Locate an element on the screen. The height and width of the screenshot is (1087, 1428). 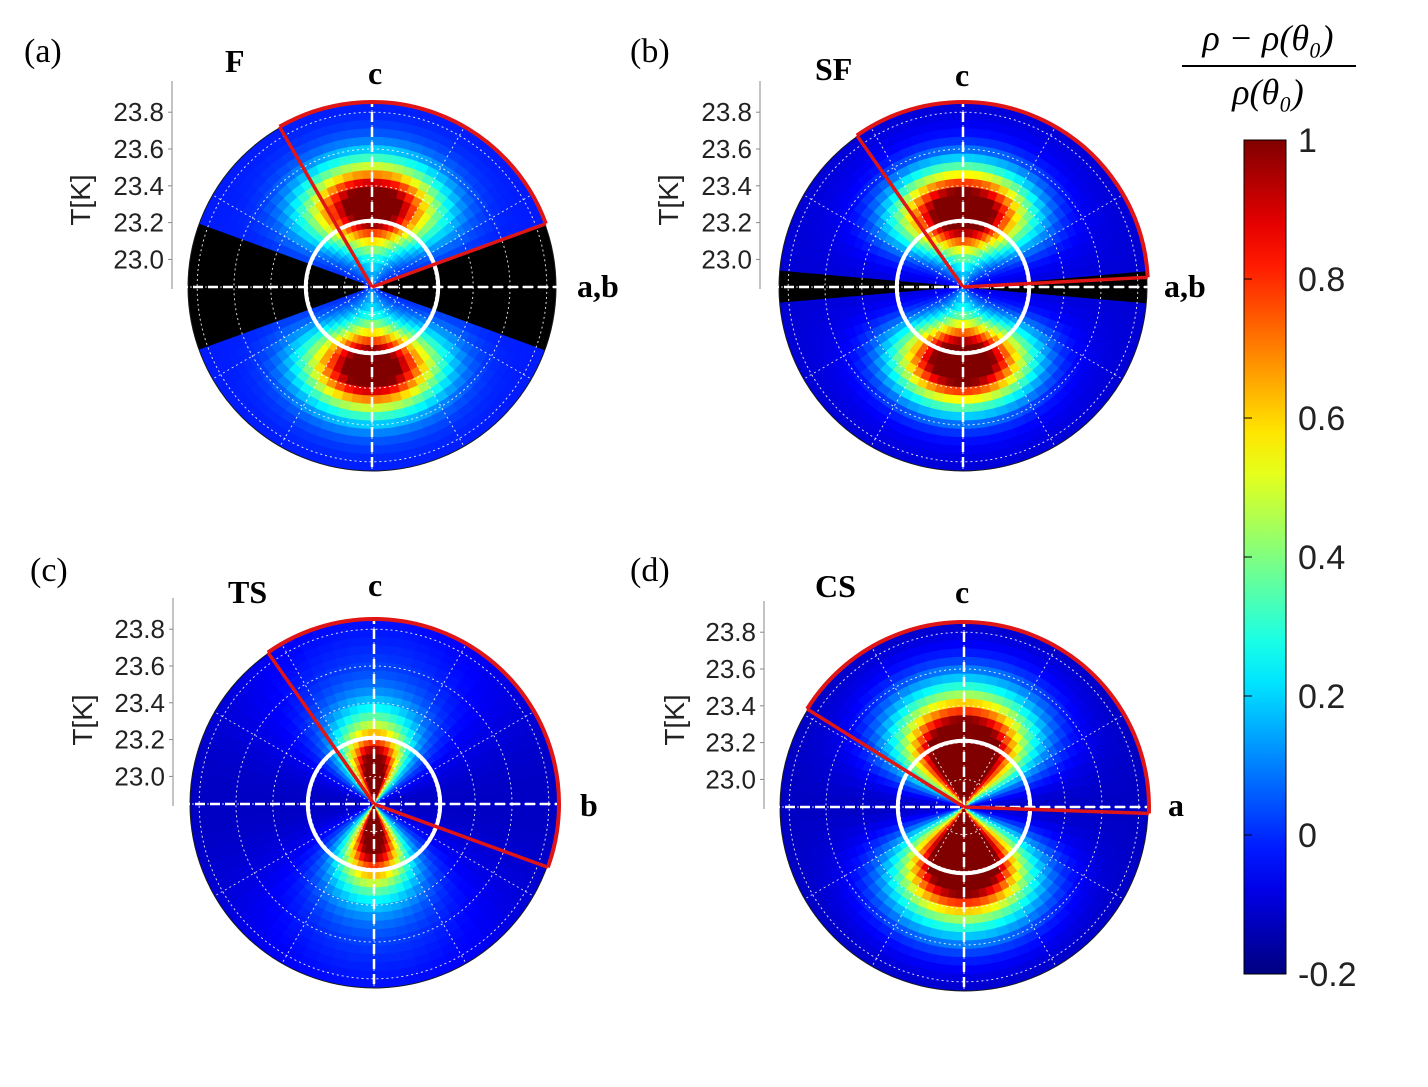
radial-tick-label: 23.4 is located at coordinates (138, 186).